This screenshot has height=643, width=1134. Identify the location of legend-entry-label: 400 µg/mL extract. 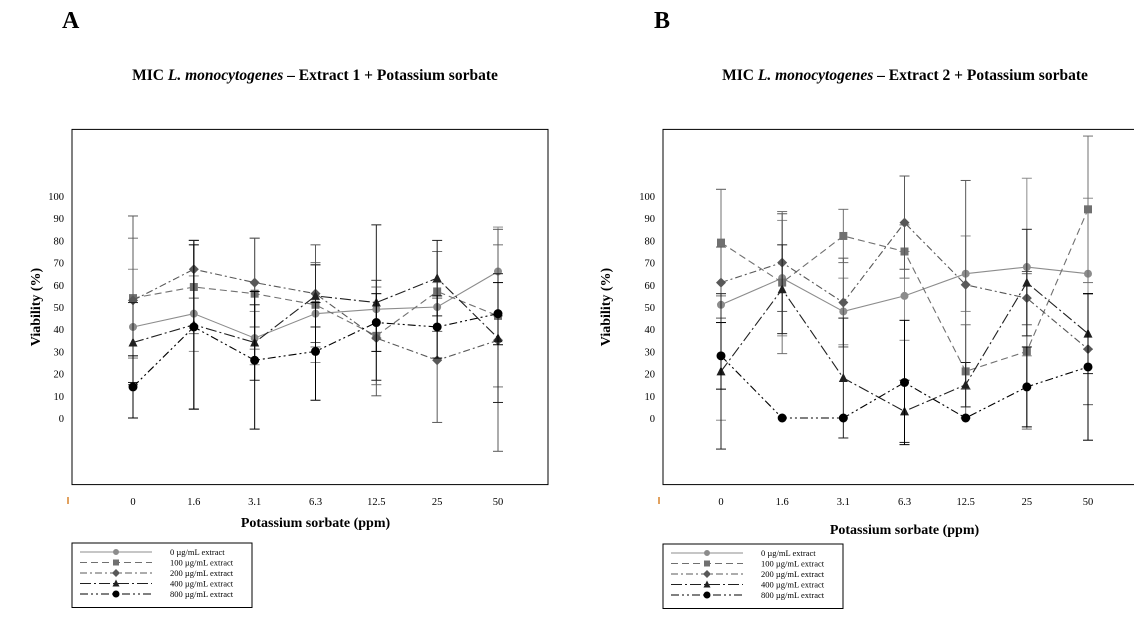
(793, 585).